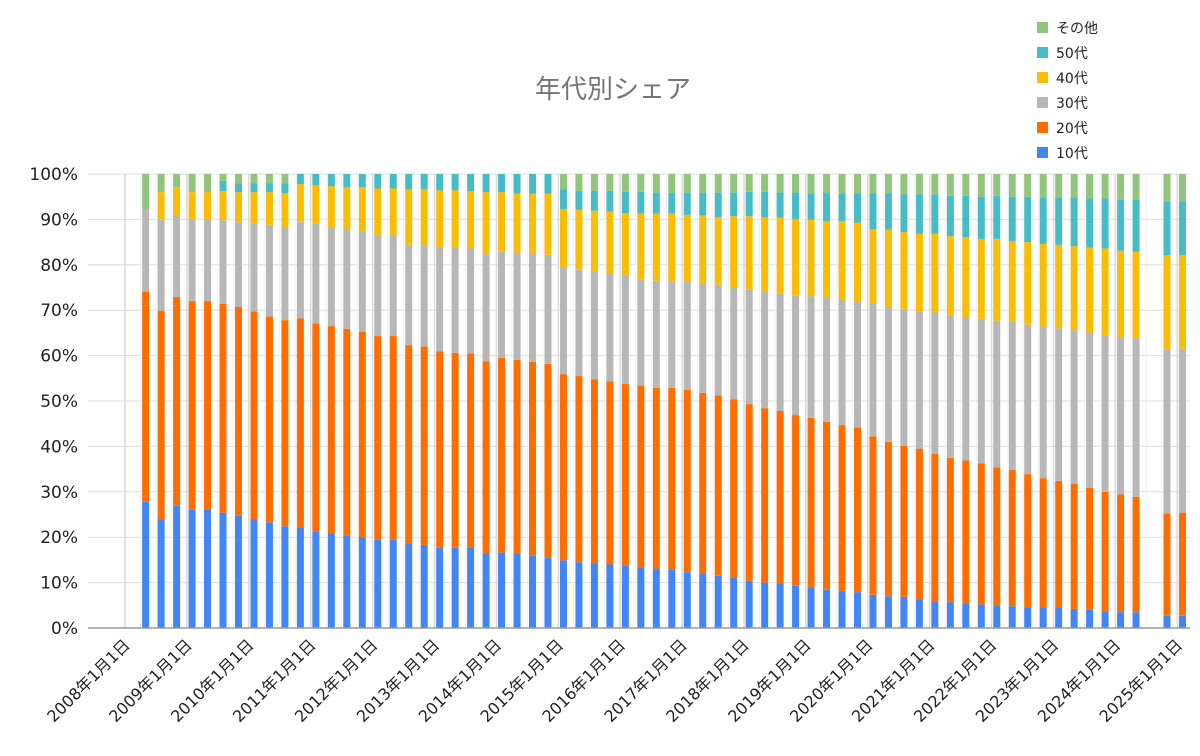  Describe the element at coordinates (59, 266) in the screenshot. I see `y-tick-label: 80%` at that location.